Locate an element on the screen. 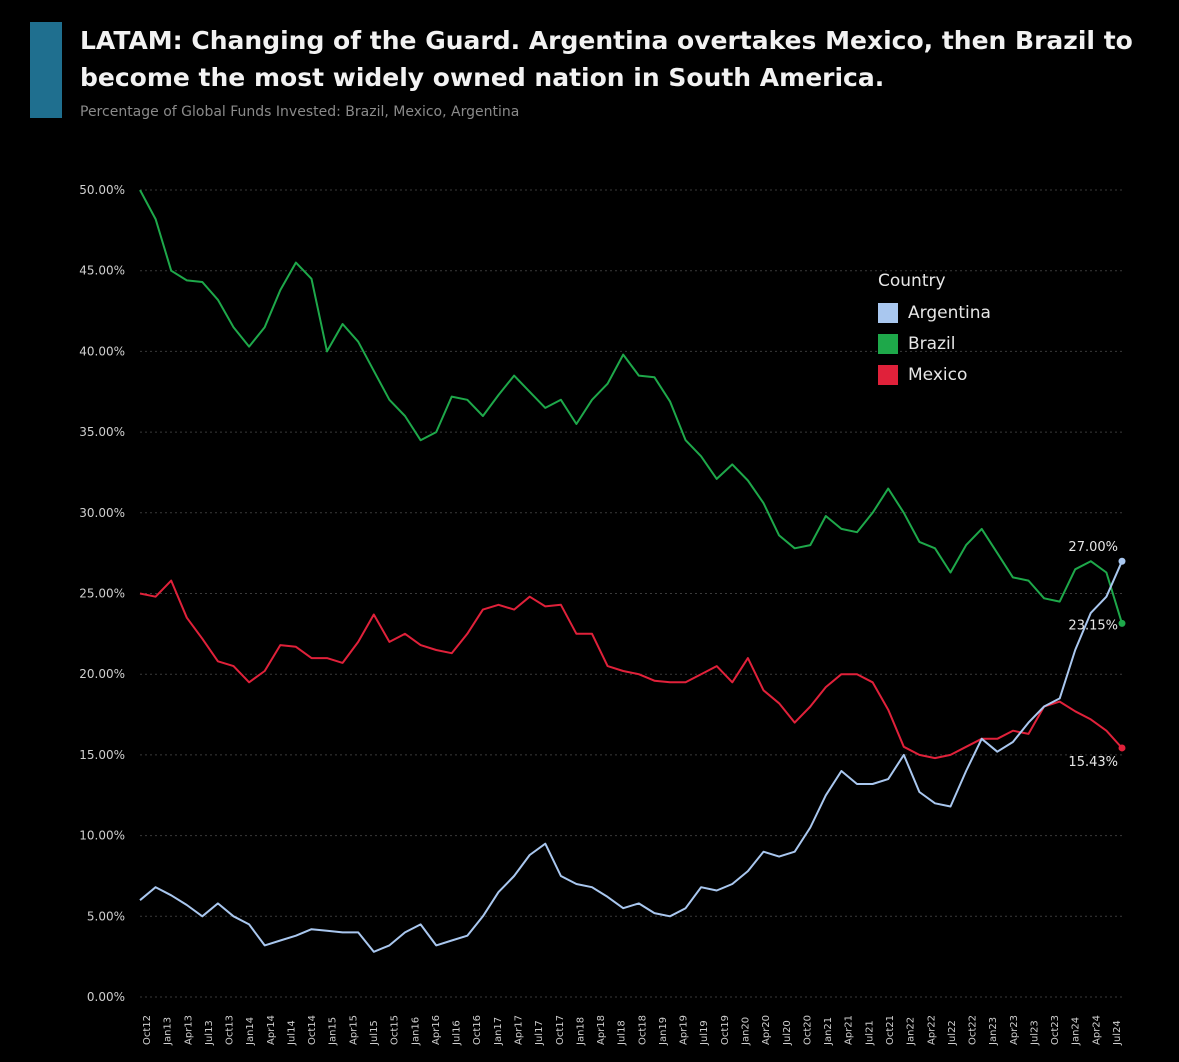 This screenshot has height=1062, width=1179. x-tick-label: Jan18 is located at coordinates (580, 1031).